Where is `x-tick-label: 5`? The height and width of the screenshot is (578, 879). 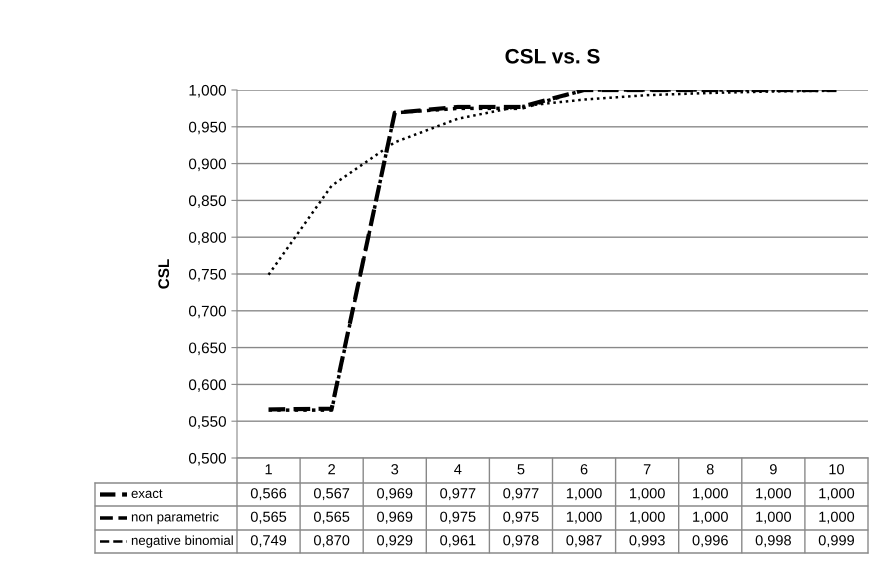
x-tick-label: 5 is located at coordinates (520, 469).